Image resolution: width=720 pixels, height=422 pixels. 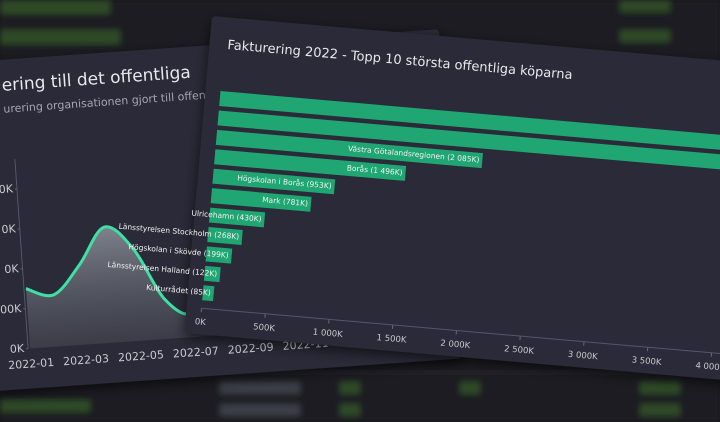 What do you see at coordinates (31, 364) in the screenshot?
I see `x-tick-label: 2022-01` at bounding box center [31, 364].